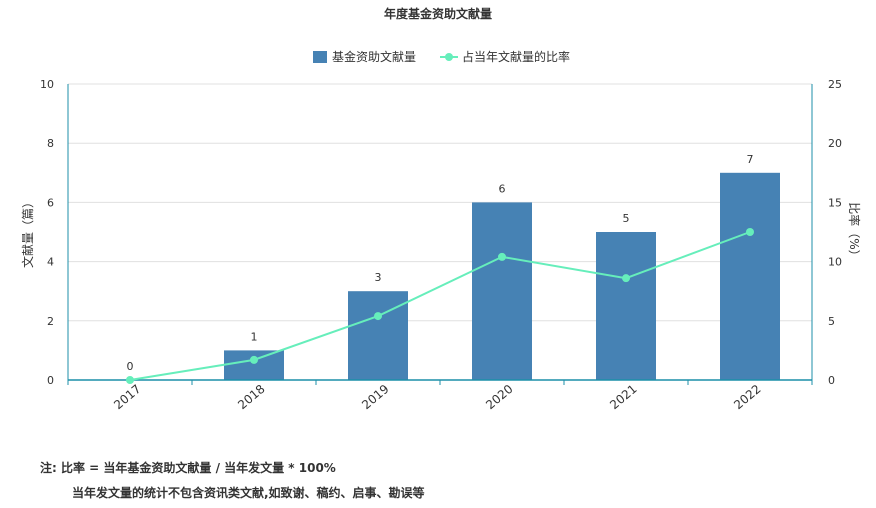 The image size is (876, 508). What do you see at coordinates (854, 231) in the screenshot?
I see `y2-axis-label: 比率（%）` at bounding box center [854, 231].